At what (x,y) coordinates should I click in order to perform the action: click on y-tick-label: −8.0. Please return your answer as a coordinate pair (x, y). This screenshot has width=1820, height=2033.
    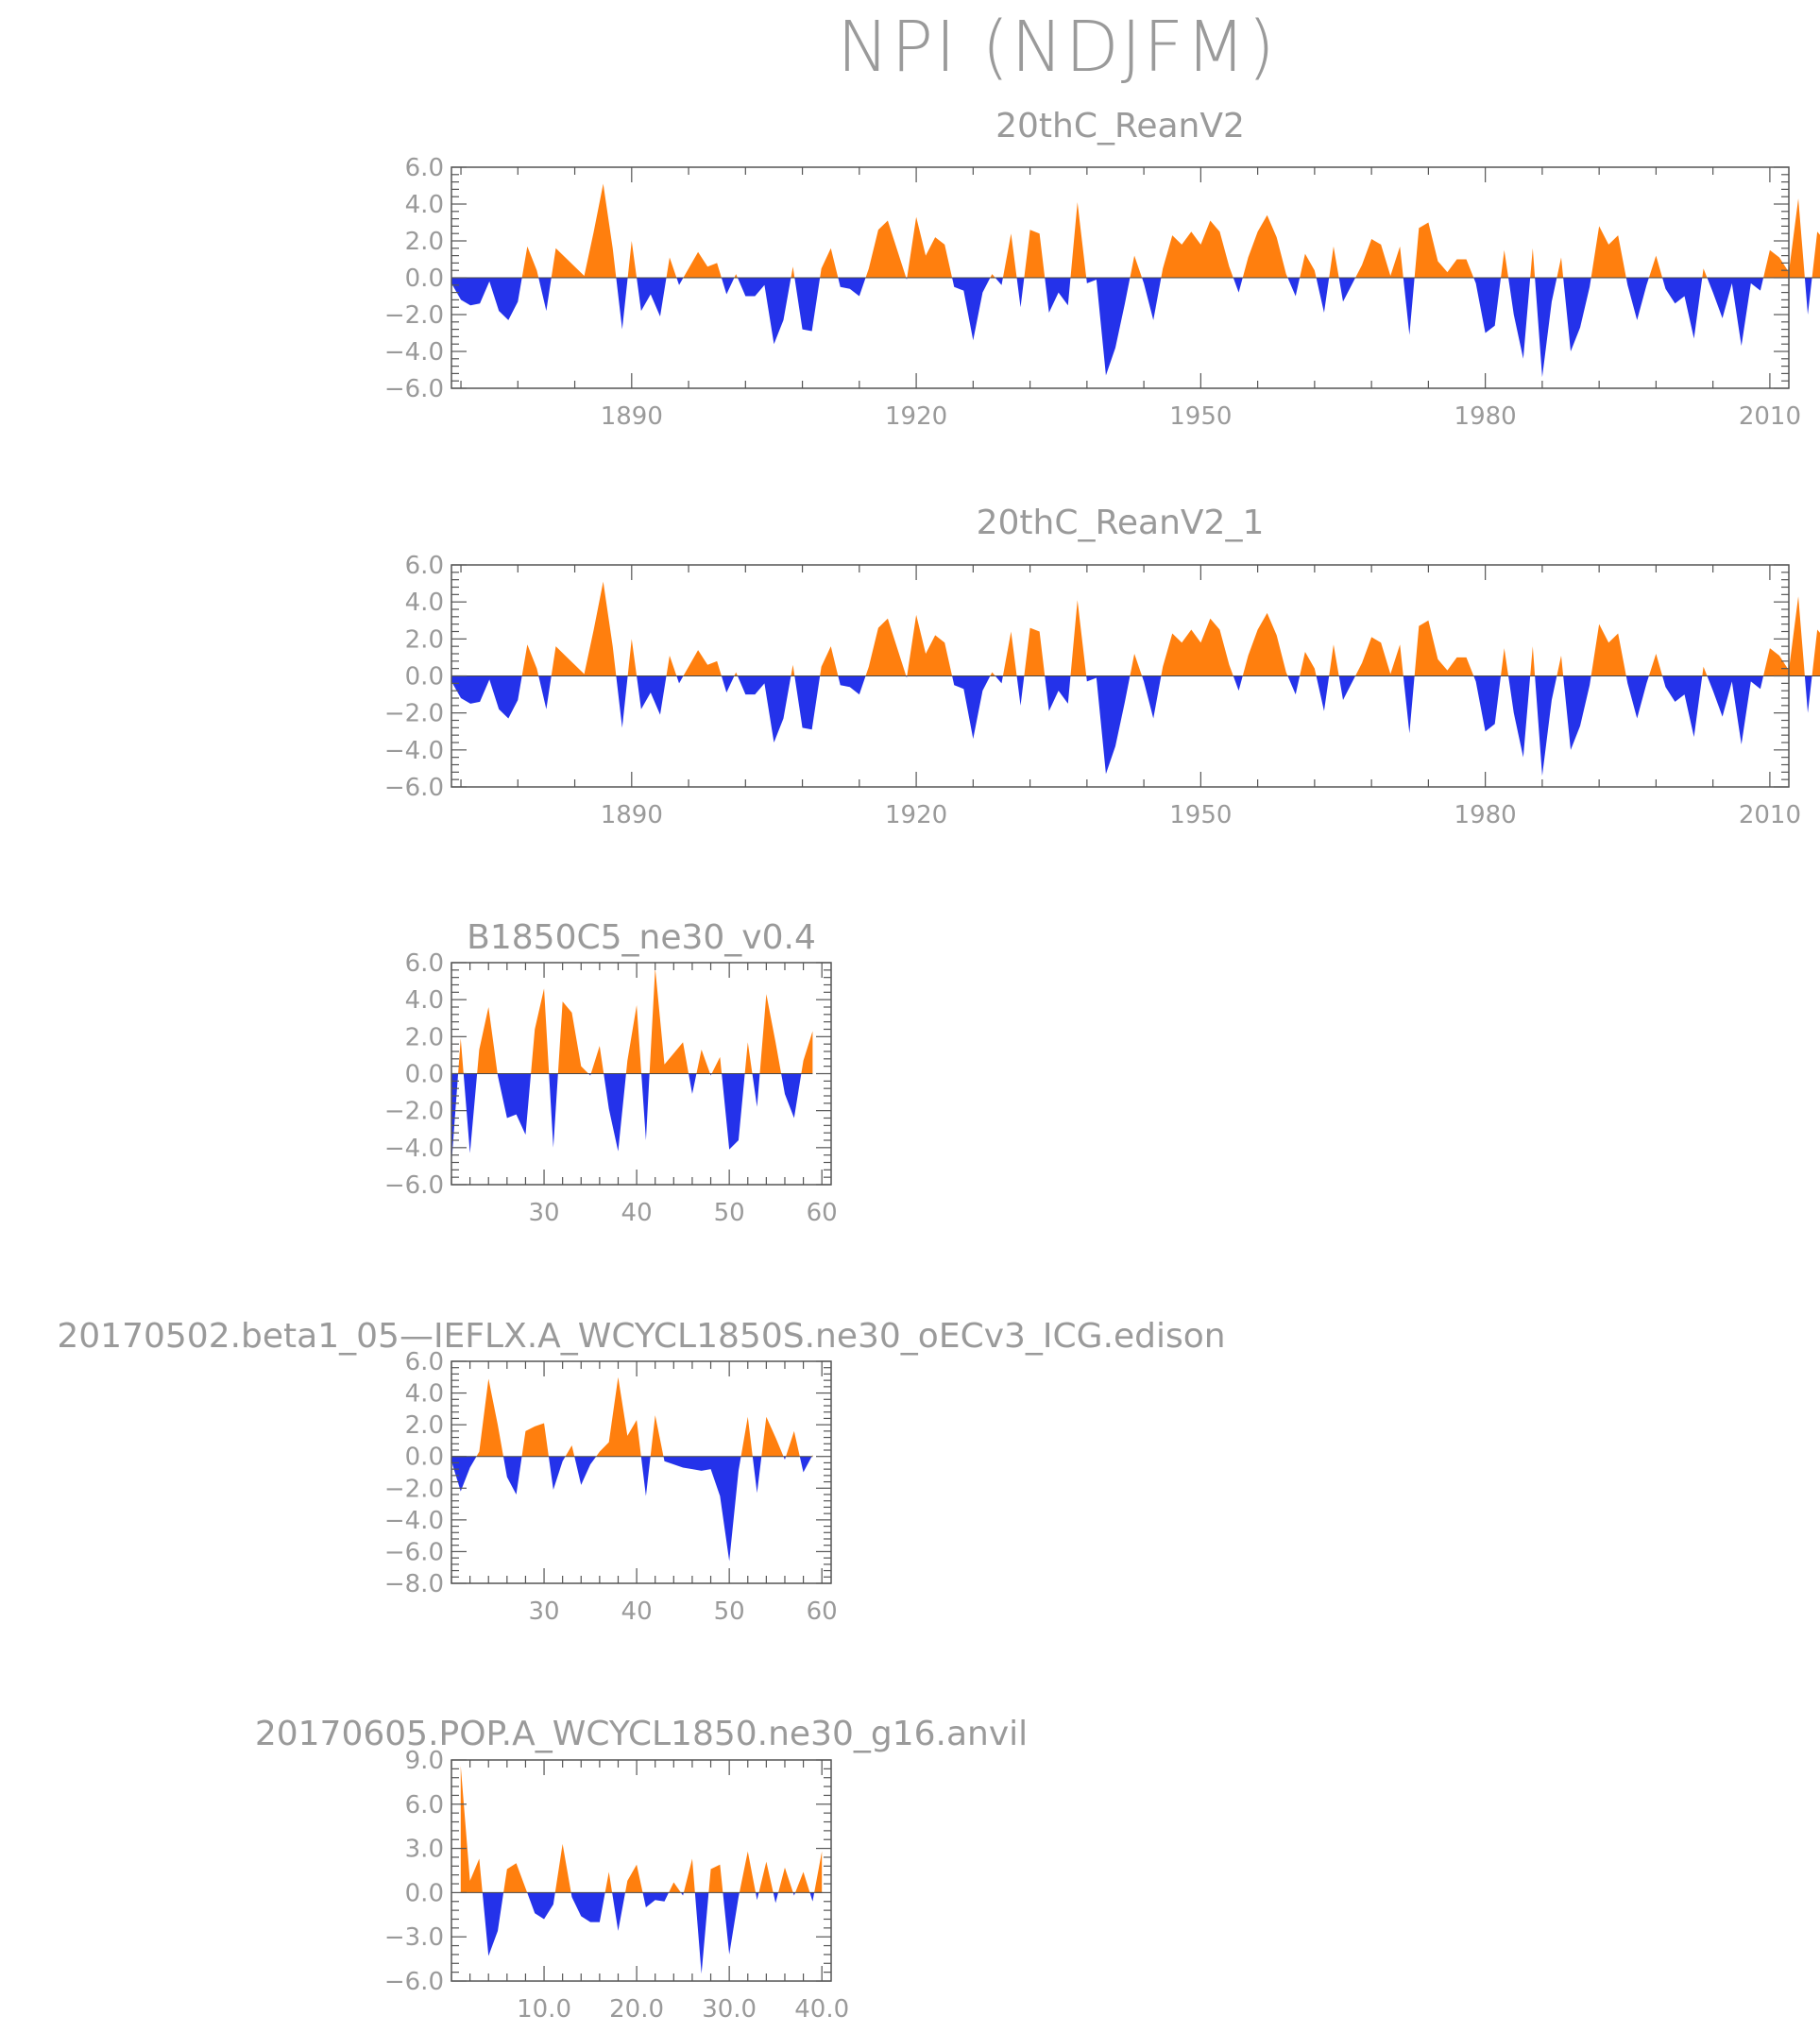
    Looking at the image, I should click on (414, 1584).